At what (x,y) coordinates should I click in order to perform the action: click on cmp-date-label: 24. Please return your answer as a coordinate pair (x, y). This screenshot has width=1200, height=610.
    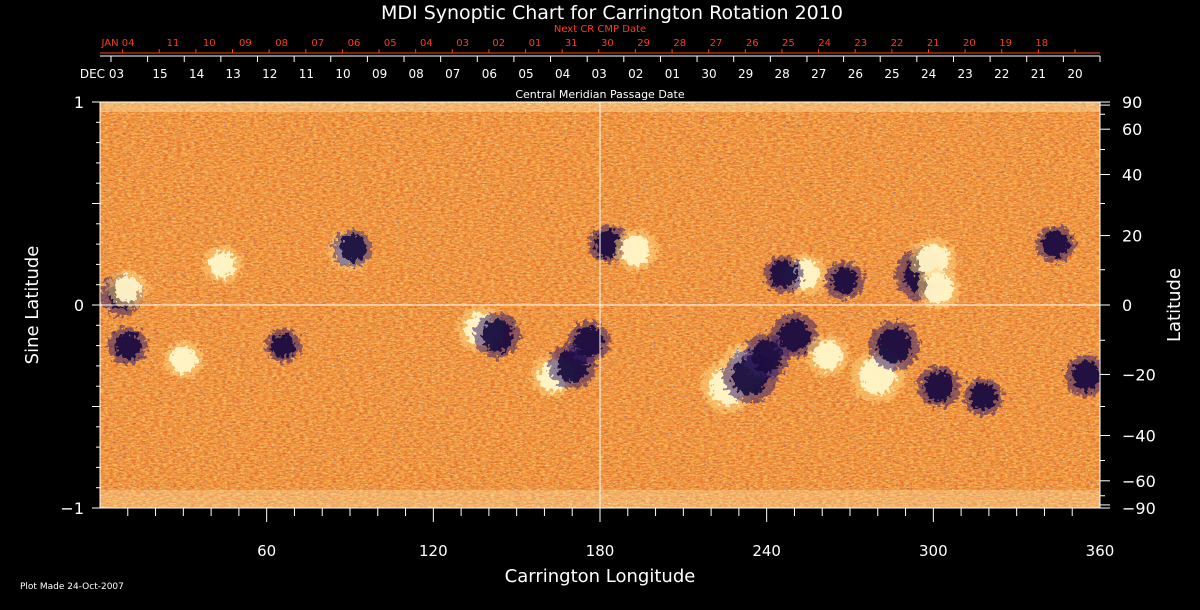
    Looking at the image, I should click on (928, 74).